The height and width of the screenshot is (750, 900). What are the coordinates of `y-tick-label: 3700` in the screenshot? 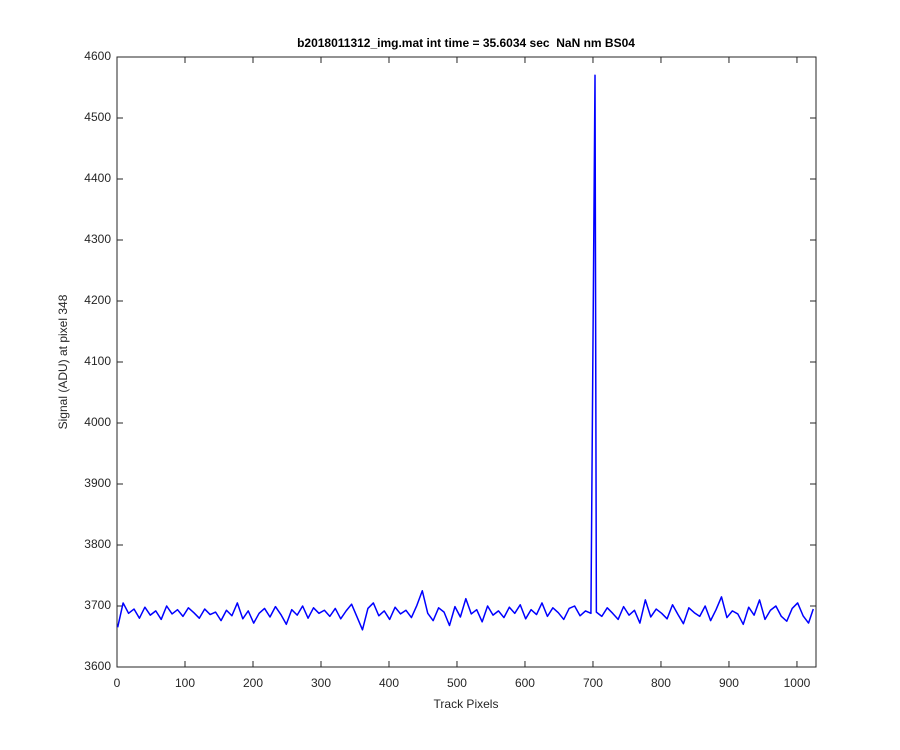 It's located at (97, 605).